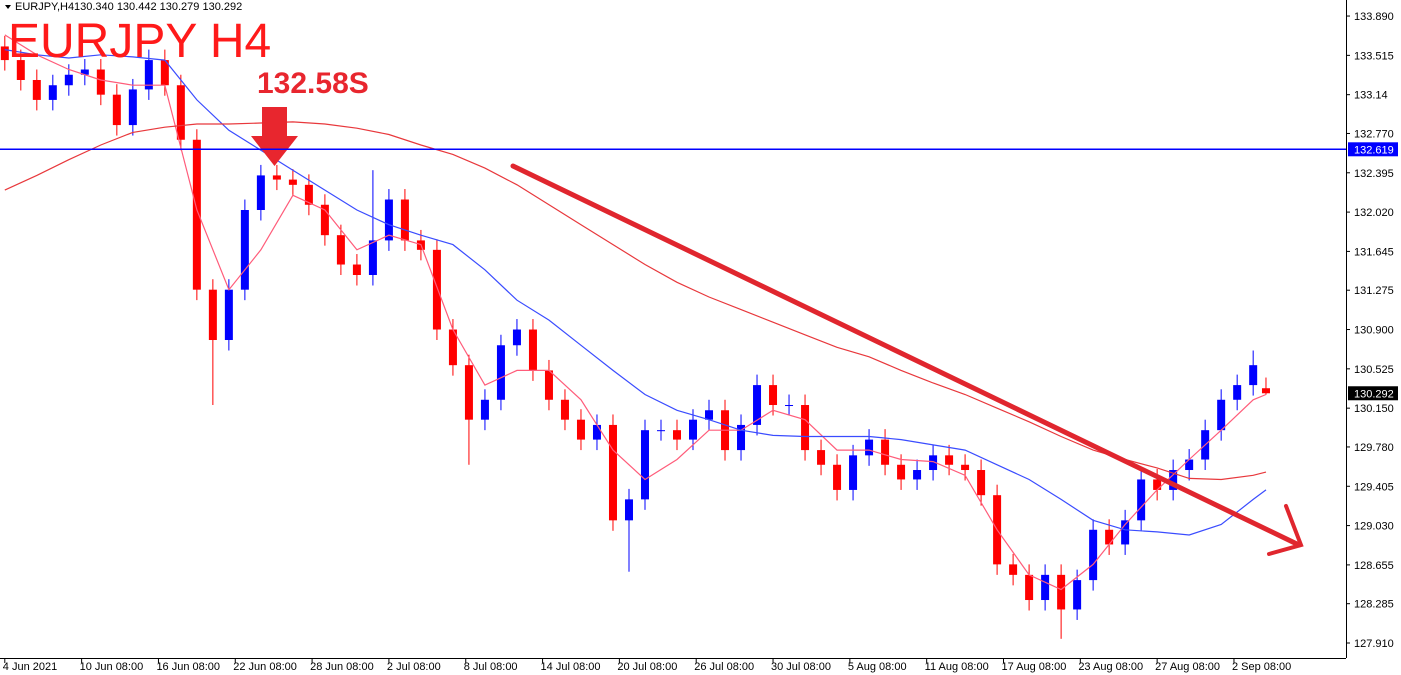  I want to click on y-tick-label: 133.890, so click(1374, 17).